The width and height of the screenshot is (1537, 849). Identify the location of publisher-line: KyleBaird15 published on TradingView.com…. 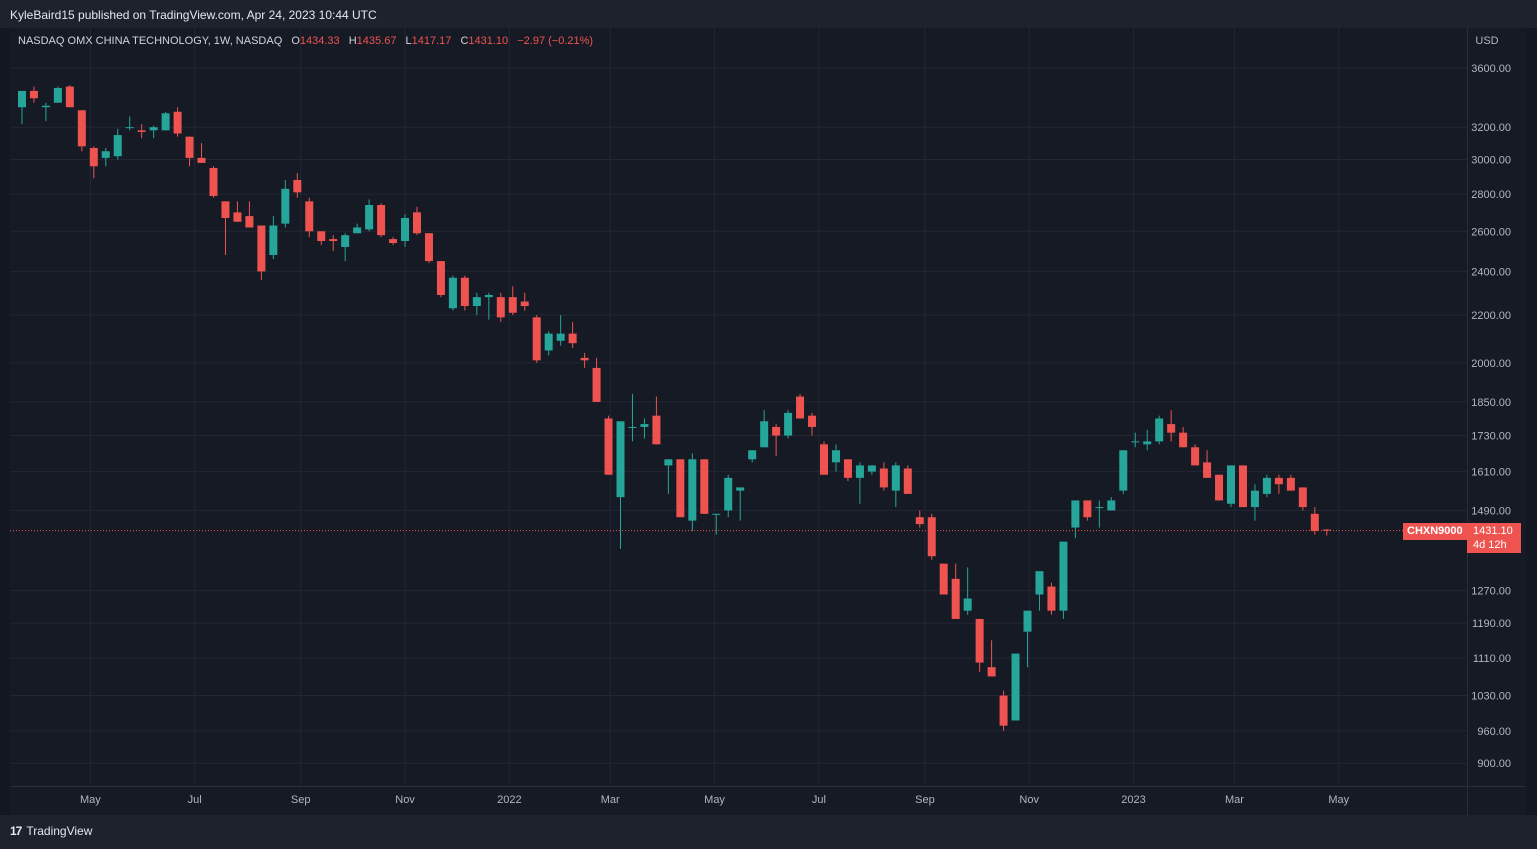
(193, 15).